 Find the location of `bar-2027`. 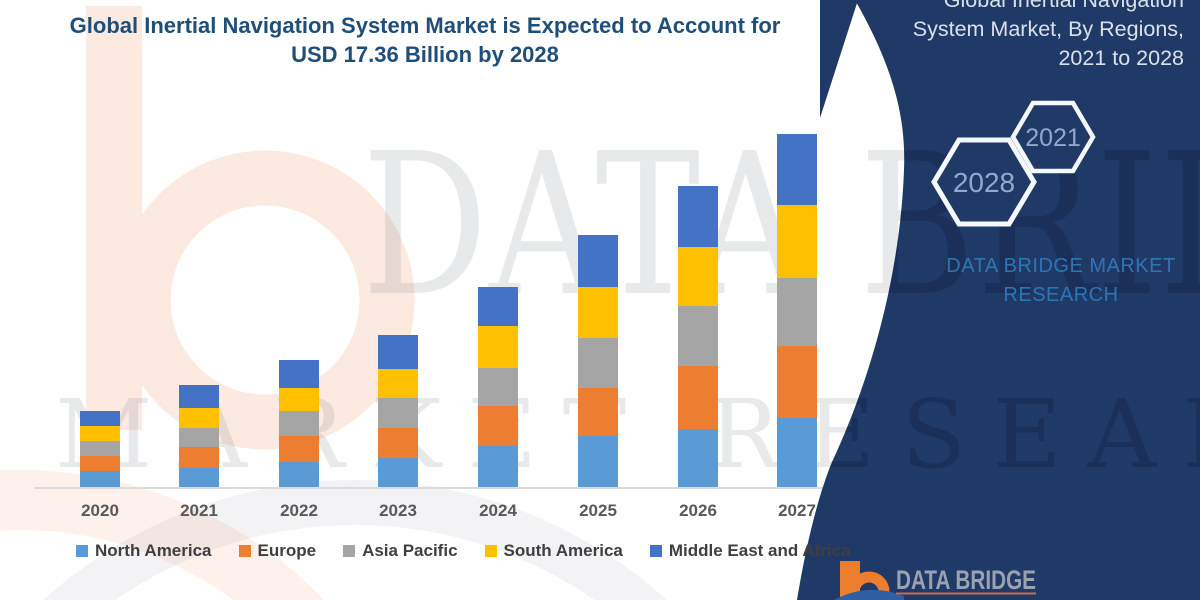

bar-2027 is located at coordinates (797, 310).